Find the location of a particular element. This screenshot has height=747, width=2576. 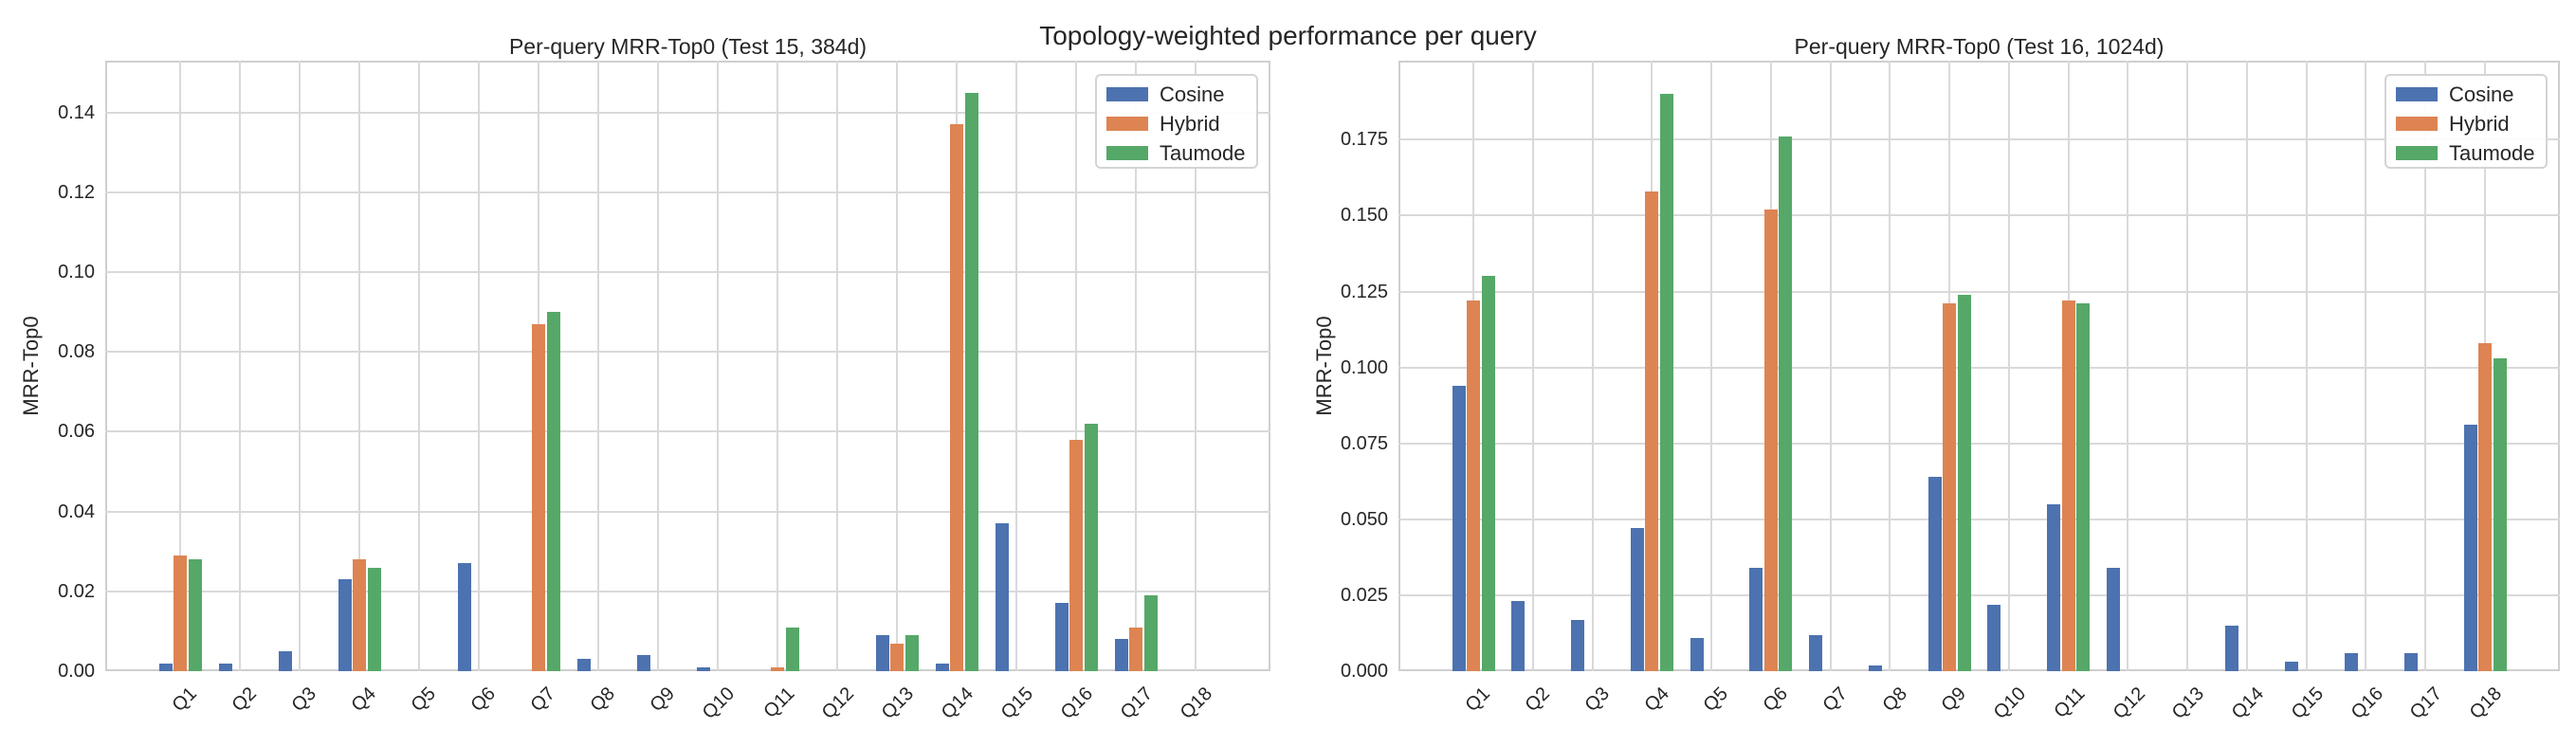

x-tick-label: Q15 is located at coordinates (2307, 704).